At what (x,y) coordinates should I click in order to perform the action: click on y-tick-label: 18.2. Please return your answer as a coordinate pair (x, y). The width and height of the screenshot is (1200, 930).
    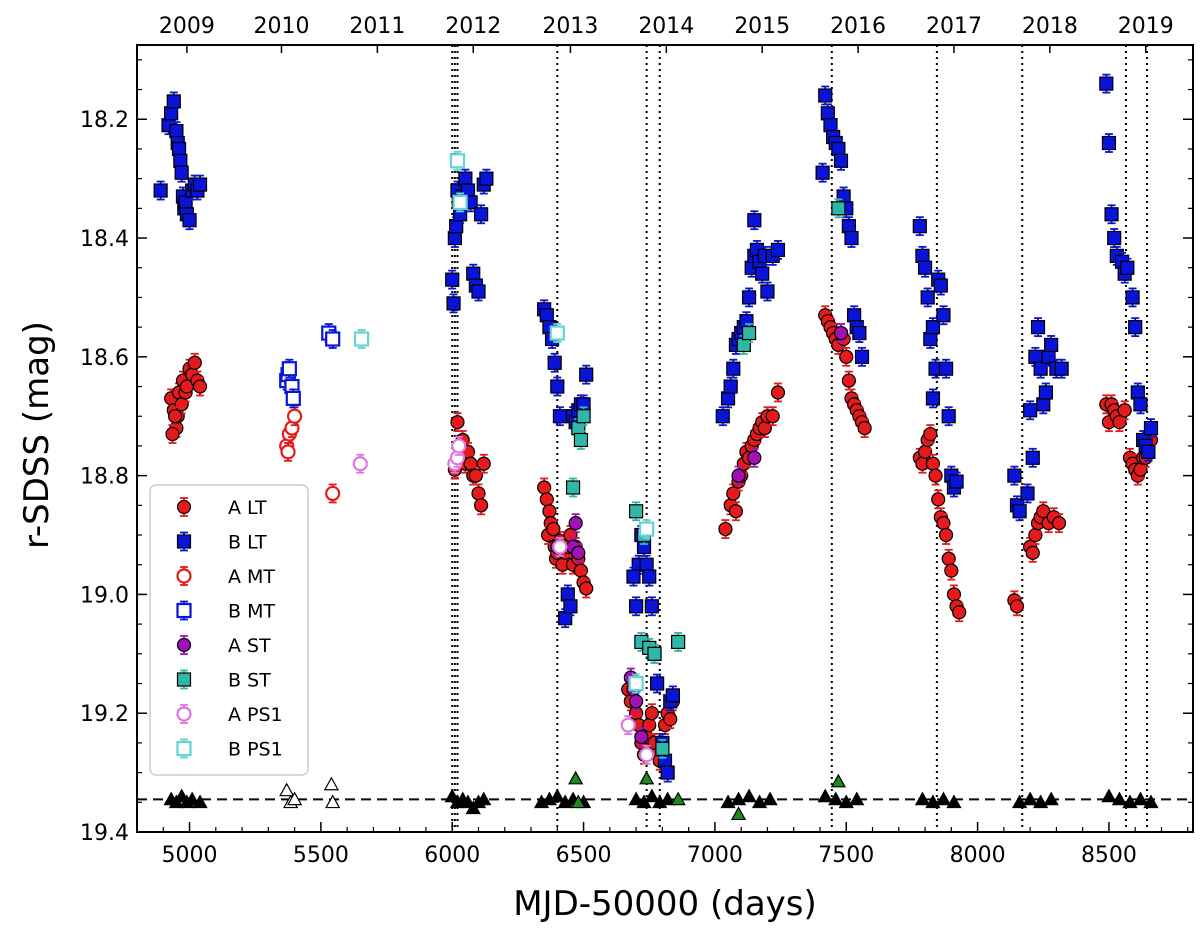
    Looking at the image, I should click on (104, 120).